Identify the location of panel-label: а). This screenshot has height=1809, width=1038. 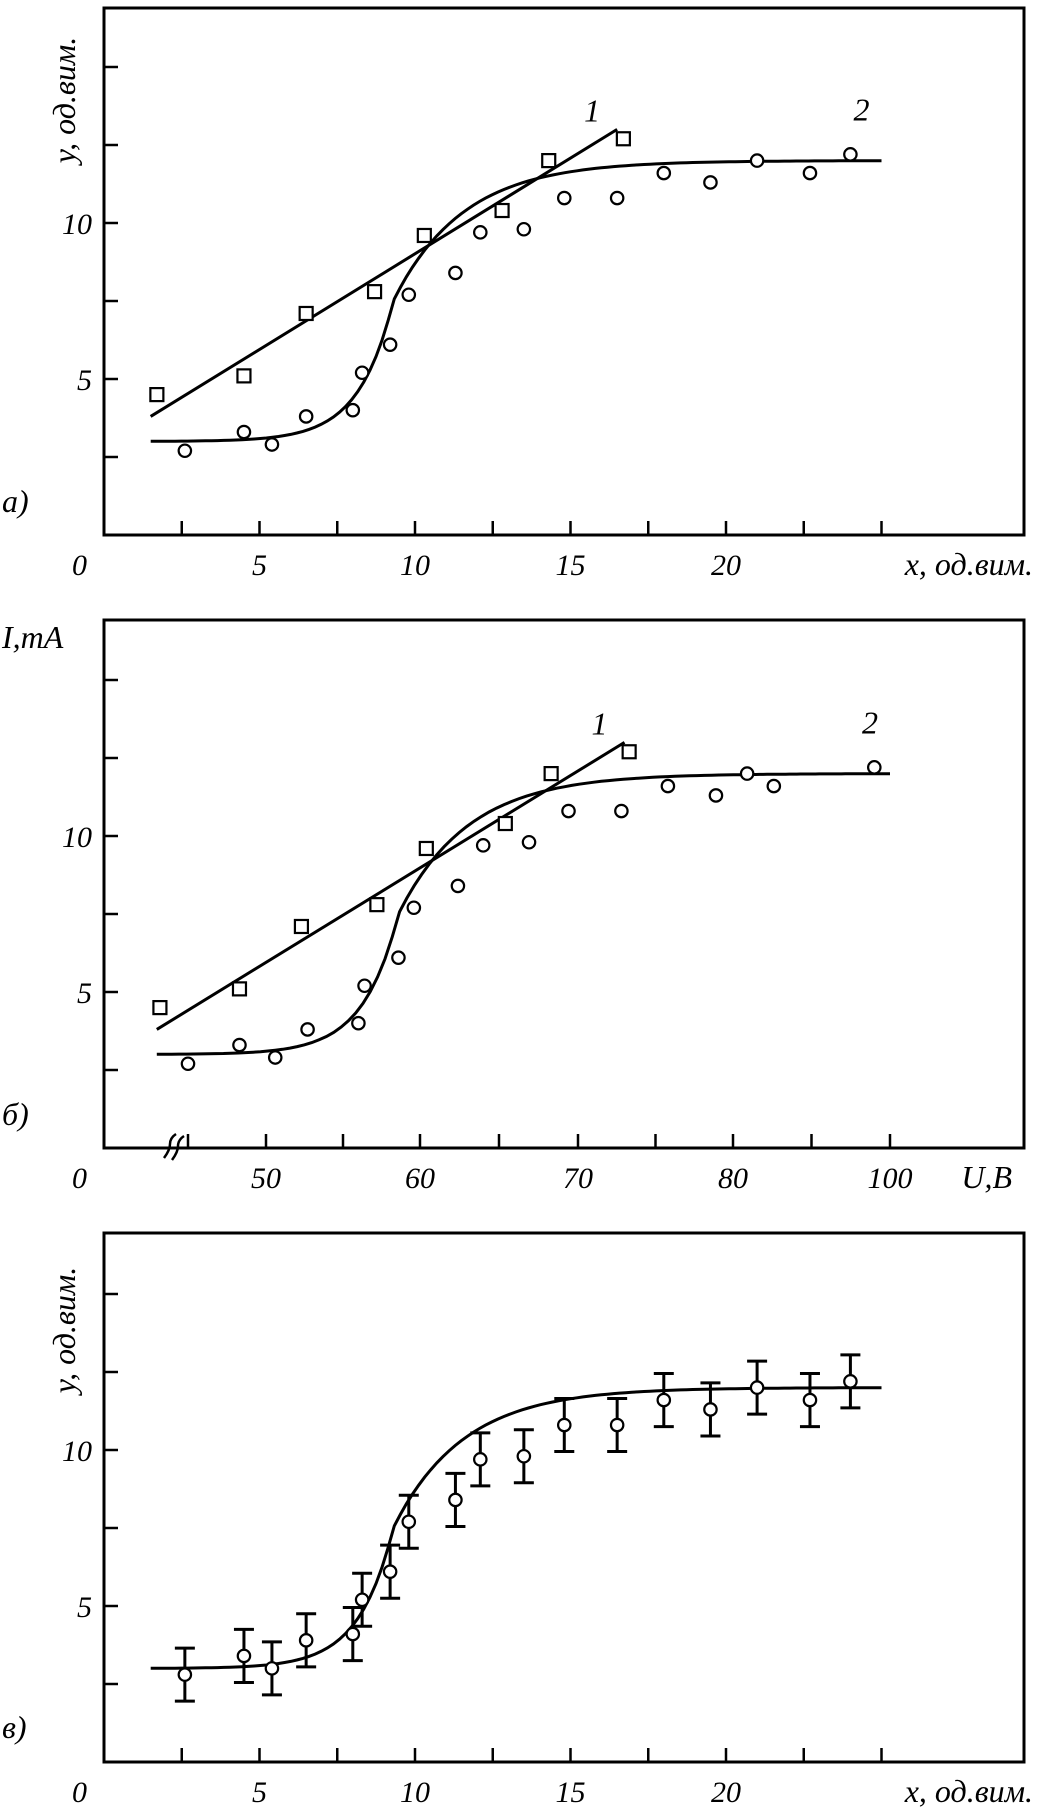
(15, 501).